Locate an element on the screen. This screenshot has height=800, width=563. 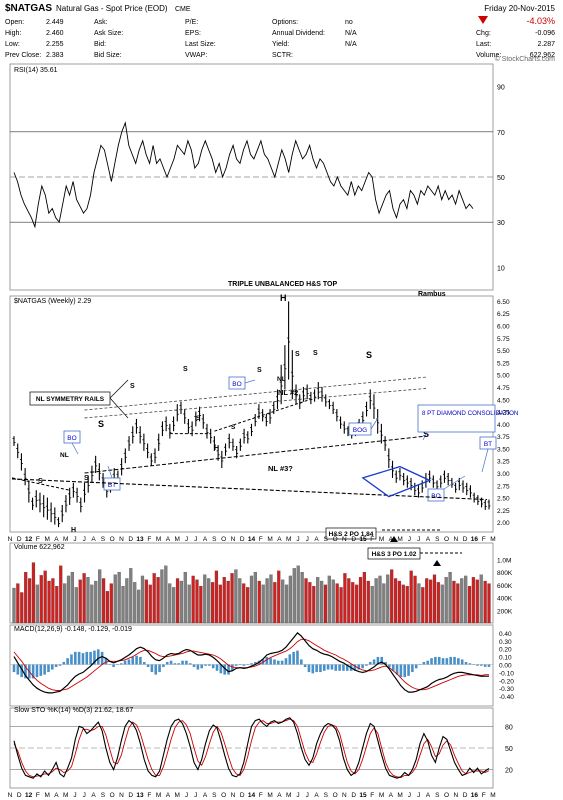
price-tick: 4.50 is located at coordinates (503, 400).